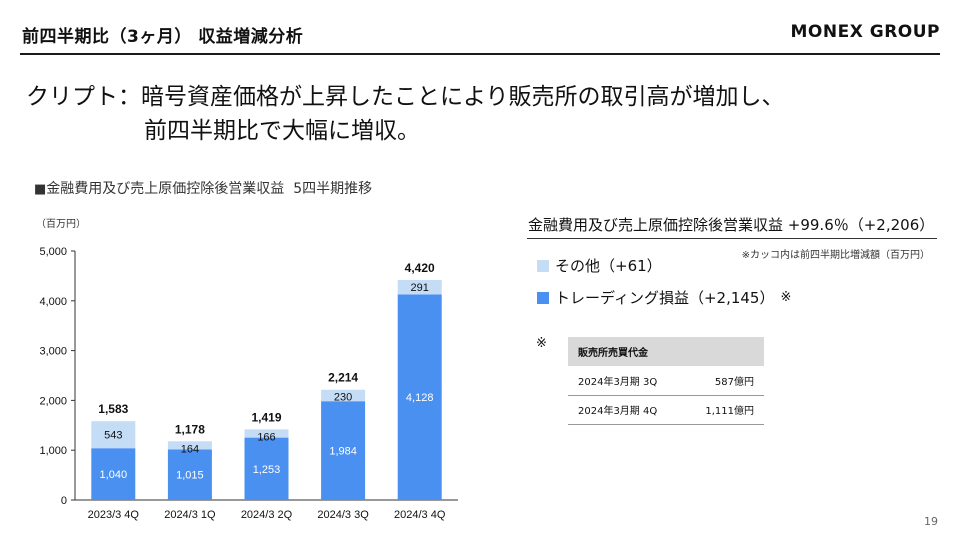 The image size is (960, 540). Describe the element at coordinates (480, 54) in the screenshot. I see `header-divider` at that location.